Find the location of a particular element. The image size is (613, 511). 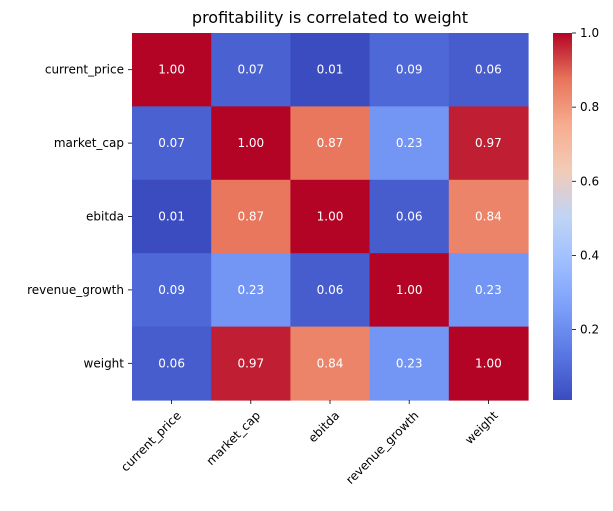

colorbar is located at coordinates (562, 216).